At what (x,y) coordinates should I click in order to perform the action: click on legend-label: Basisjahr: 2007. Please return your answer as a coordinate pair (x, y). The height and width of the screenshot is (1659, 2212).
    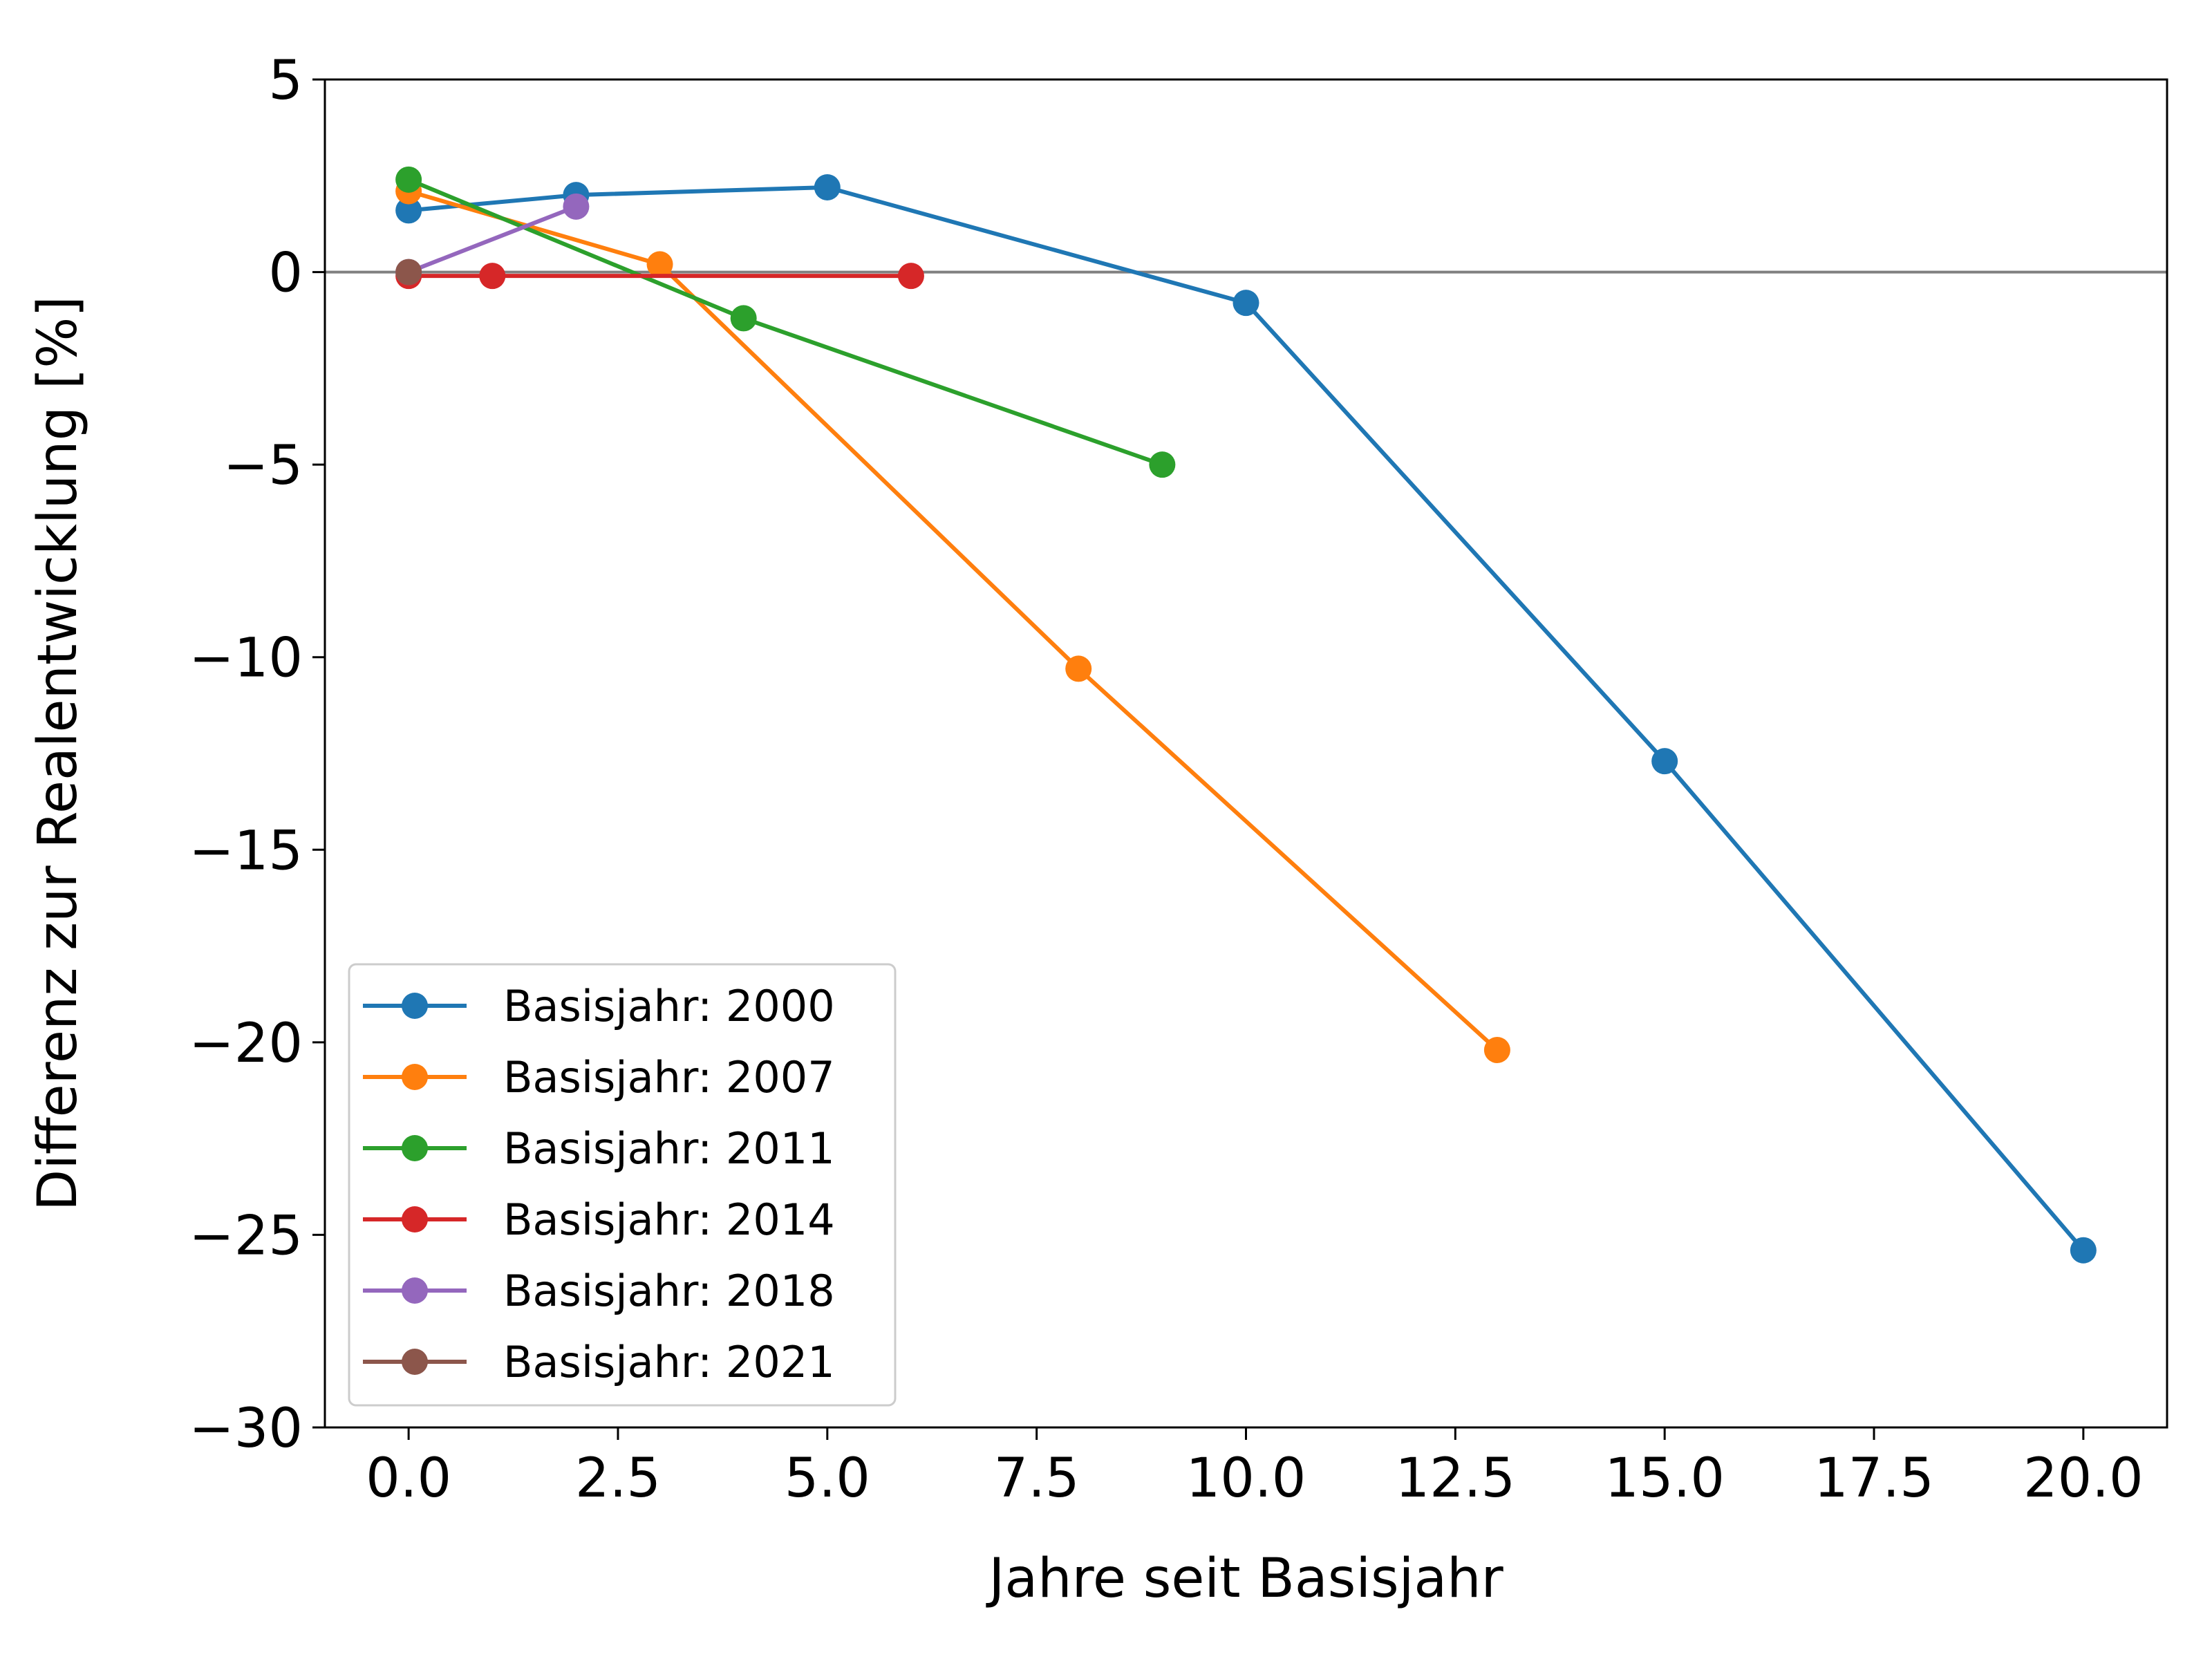
    Looking at the image, I should click on (669, 1077).